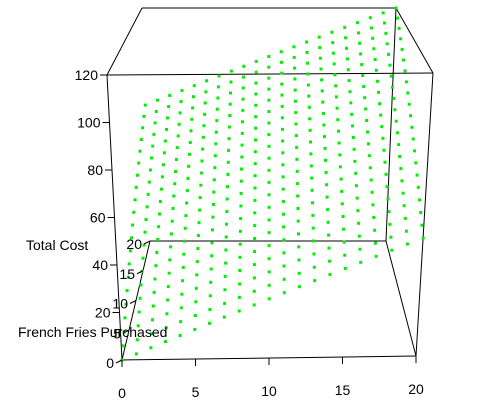 This screenshot has height=419, width=492. What do you see at coordinates (89, 123) in the screenshot?
I see `z-tick-label: 100` at bounding box center [89, 123].